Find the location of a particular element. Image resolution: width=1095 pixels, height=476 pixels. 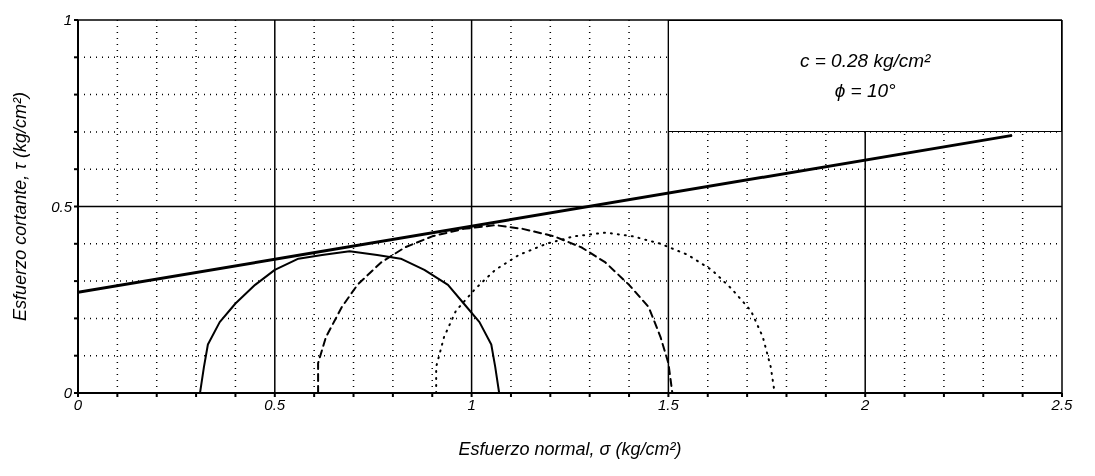

y-tick-label: 1 is located at coordinates (67, 20).